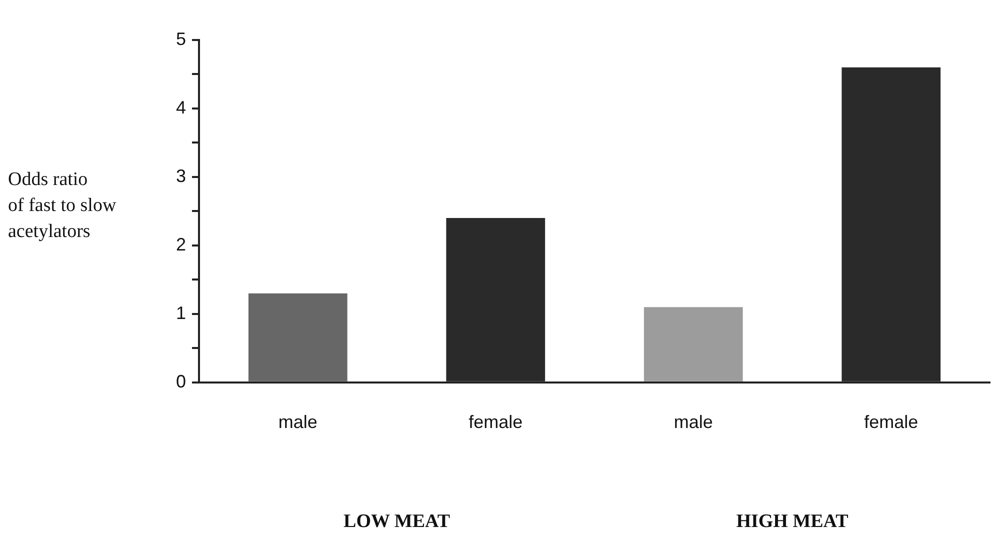  I want to click on text: LOW MEAT, so click(397, 521).